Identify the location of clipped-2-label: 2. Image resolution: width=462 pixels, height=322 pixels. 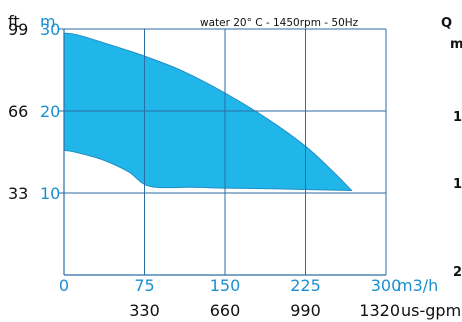
(457, 272).